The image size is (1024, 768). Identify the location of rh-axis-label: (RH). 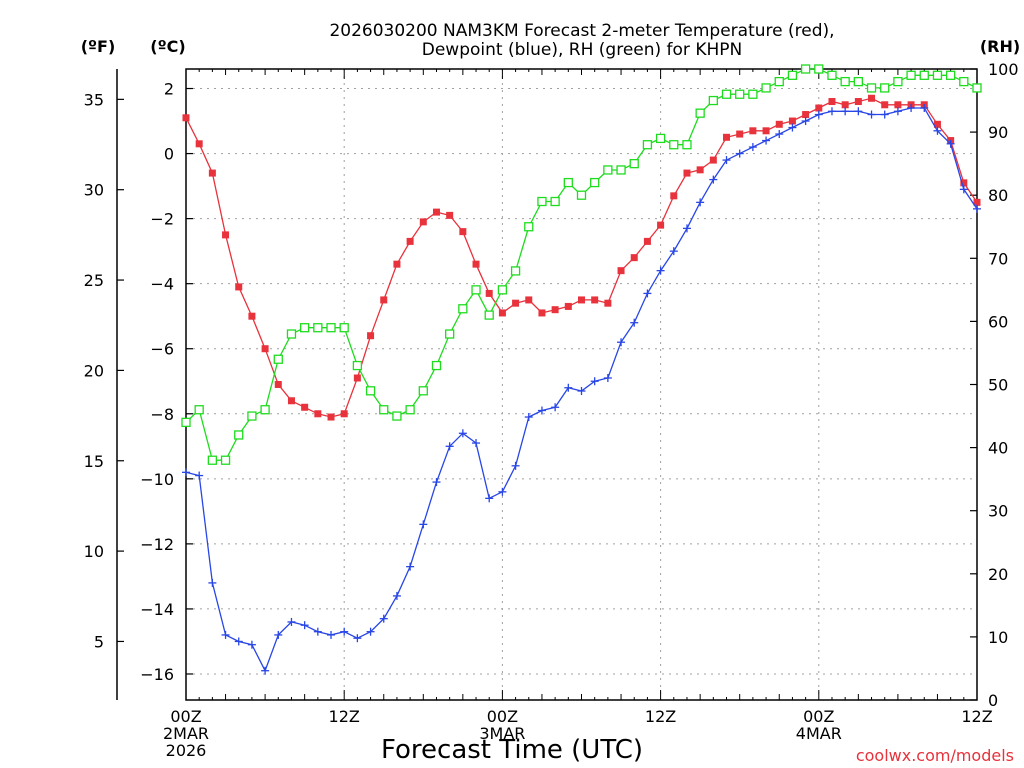
(1000, 46).